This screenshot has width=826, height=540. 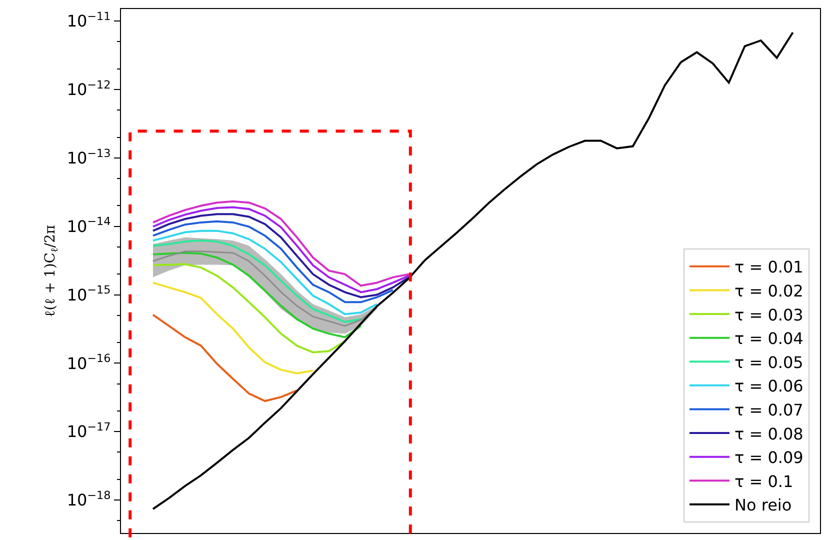 What do you see at coordinates (88, 89) in the screenshot?
I see `y-tick-label: 10$^{−12}$` at bounding box center [88, 89].